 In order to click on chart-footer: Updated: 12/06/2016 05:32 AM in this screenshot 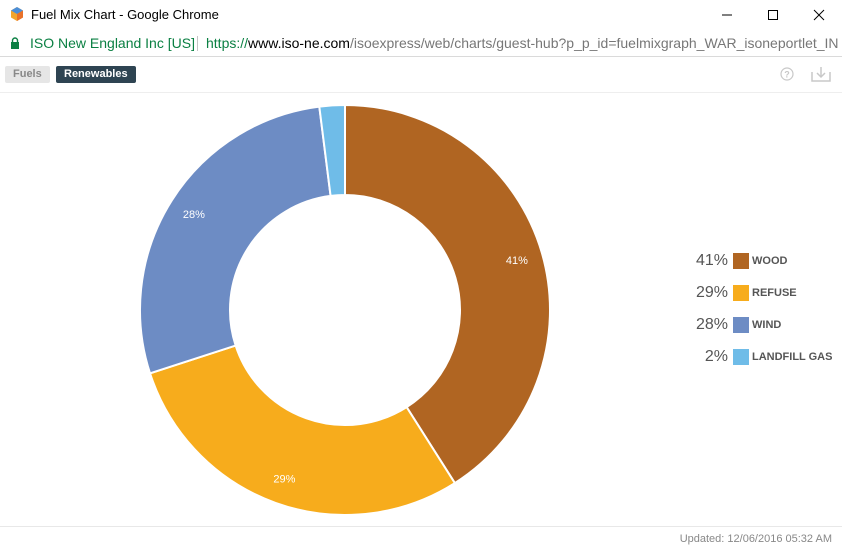, I will do `click(421, 540)`.